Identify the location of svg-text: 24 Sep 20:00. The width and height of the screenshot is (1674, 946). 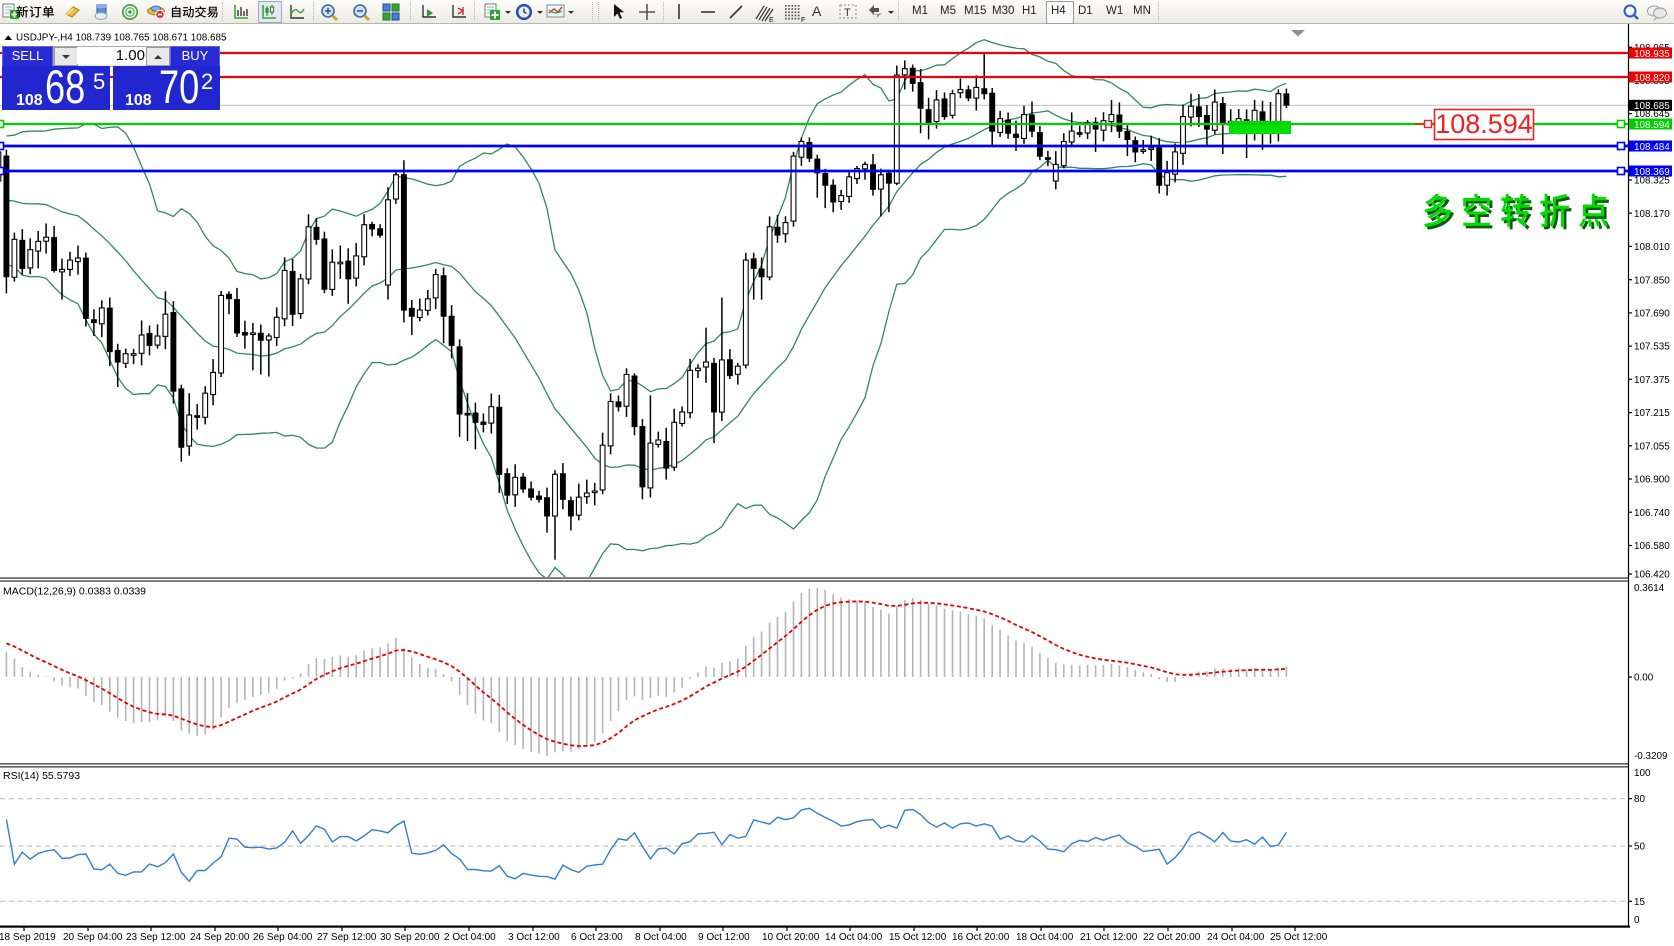
(220, 937).